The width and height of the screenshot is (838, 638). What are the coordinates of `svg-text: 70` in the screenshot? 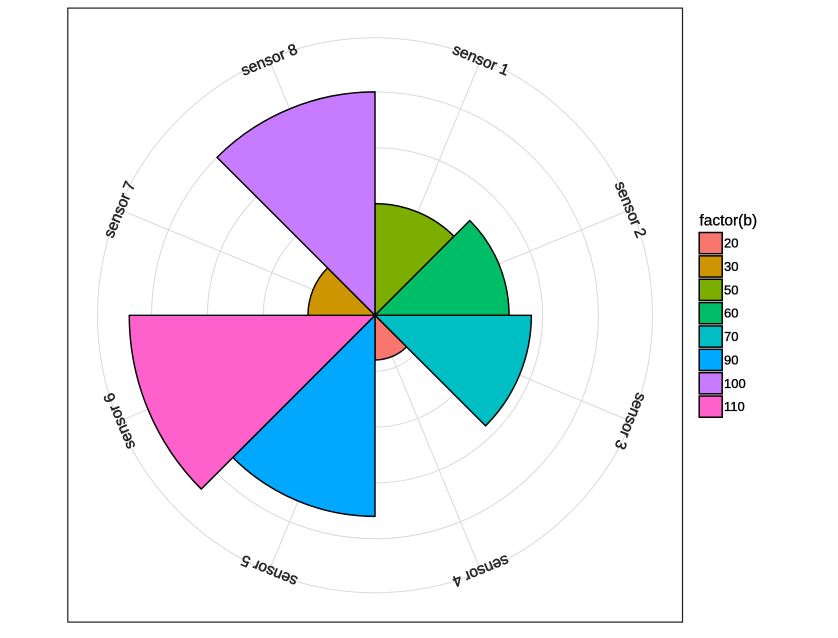 It's located at (731, 336).